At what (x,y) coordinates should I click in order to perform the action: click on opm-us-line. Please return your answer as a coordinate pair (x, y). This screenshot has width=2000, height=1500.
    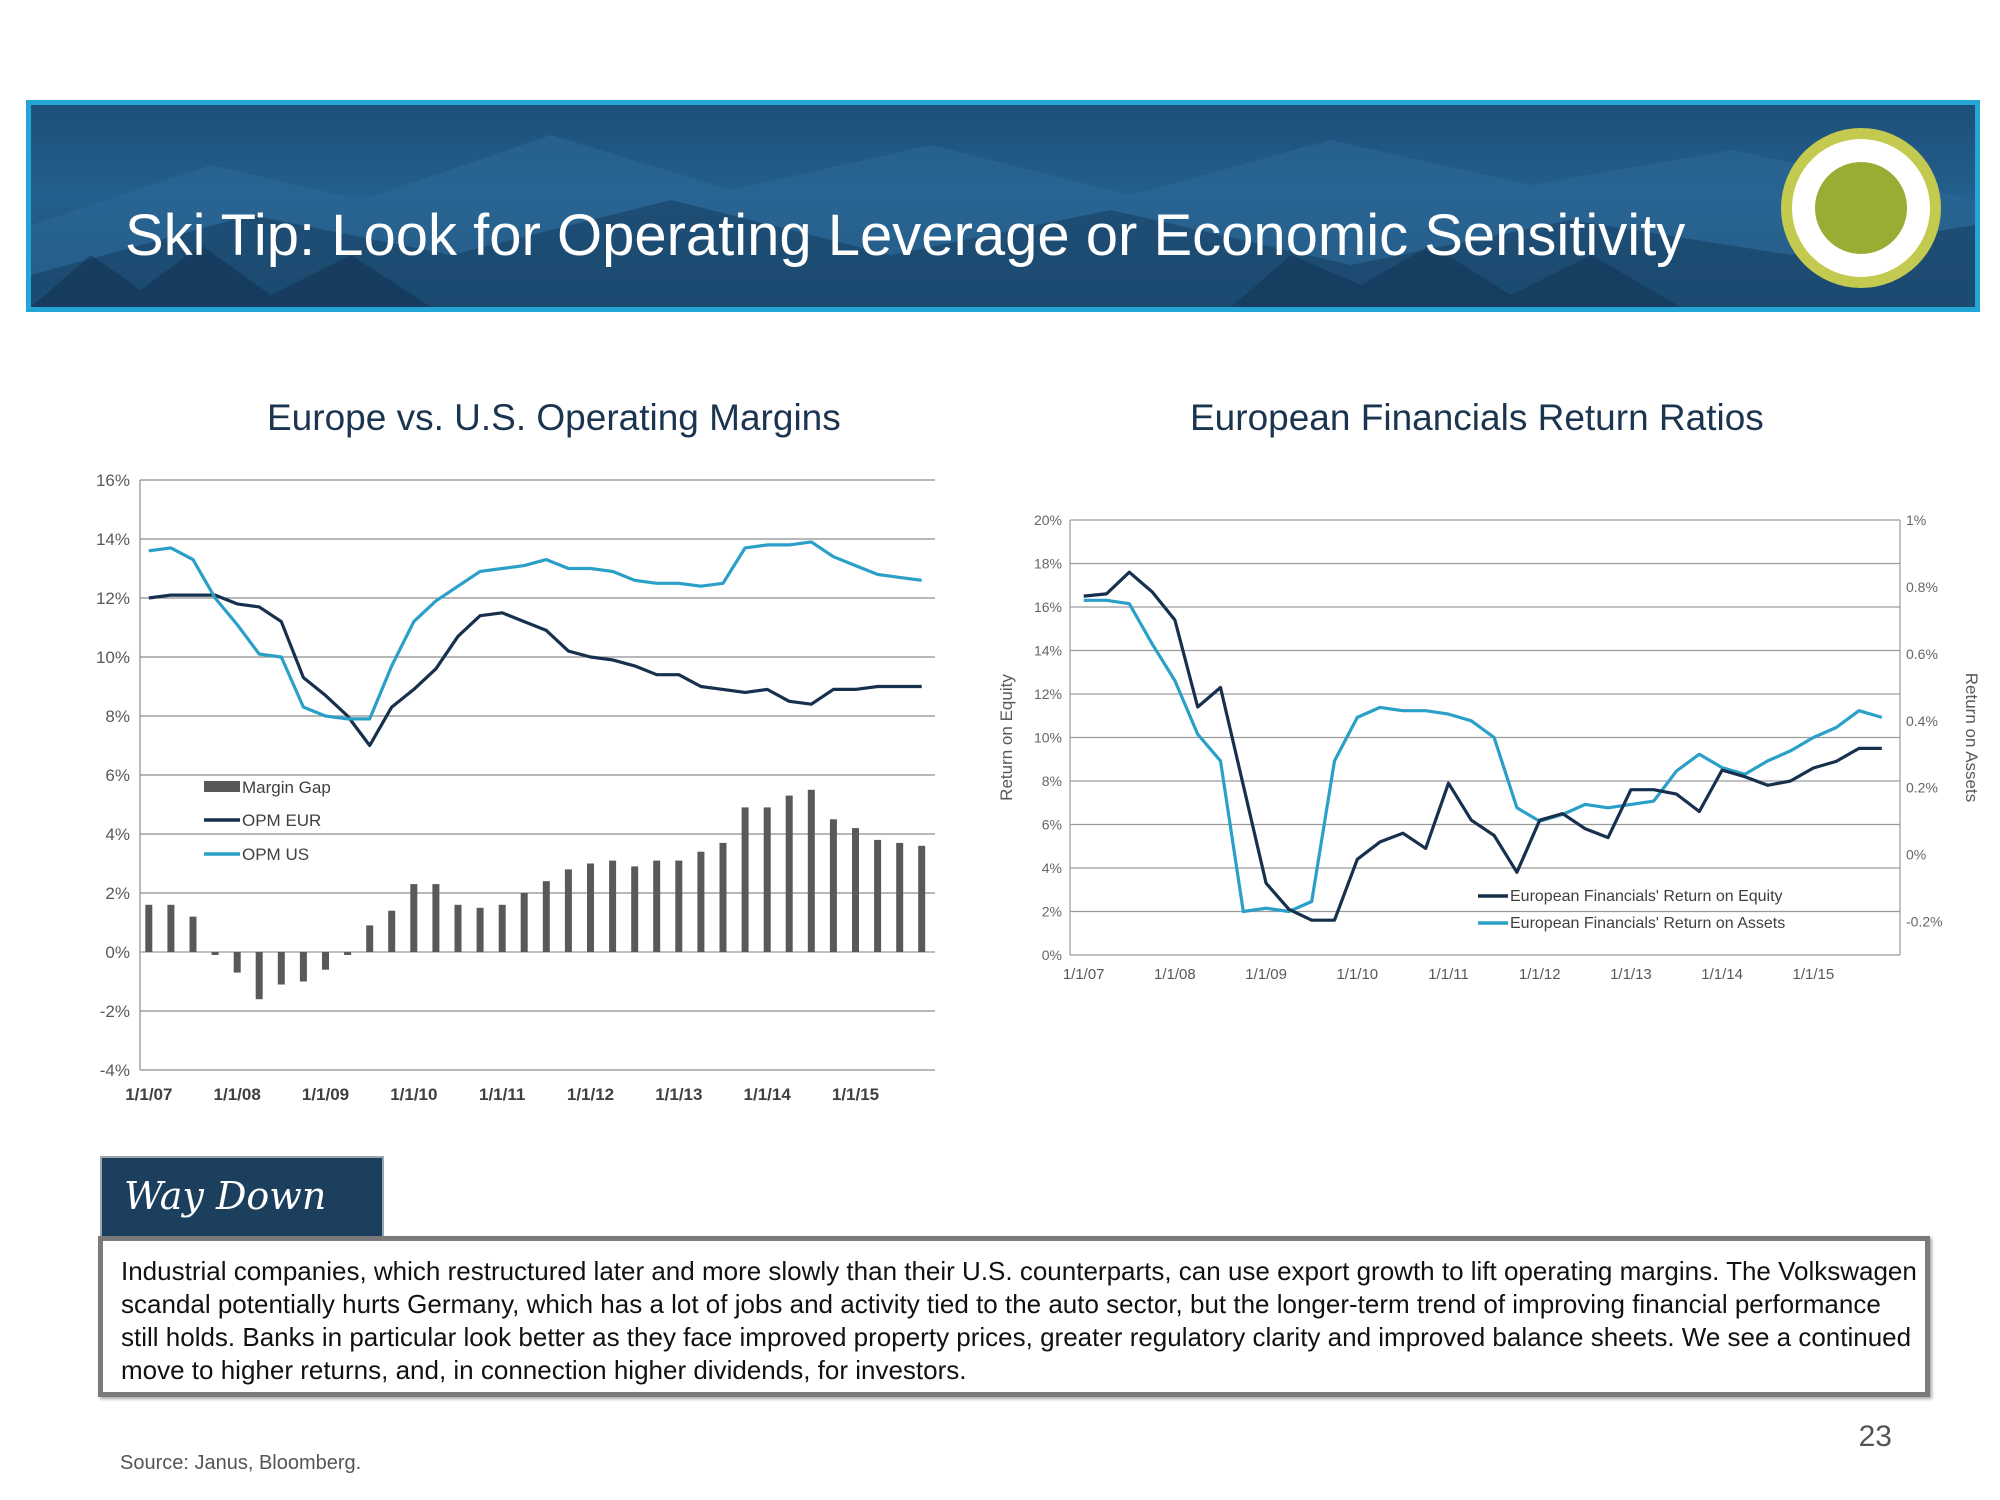
    Looking at the image, I should click on (535, 630).